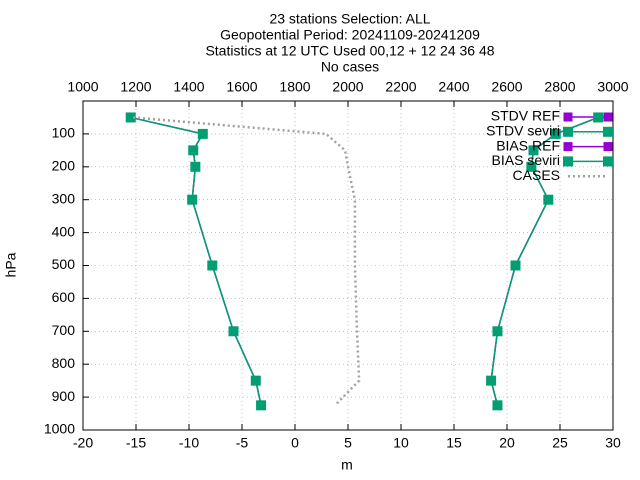  Describe the element at coordinates (350, 35) in the screenshot. I see `chart-title: Geopotential Period: 20241109-20241209` at that location.